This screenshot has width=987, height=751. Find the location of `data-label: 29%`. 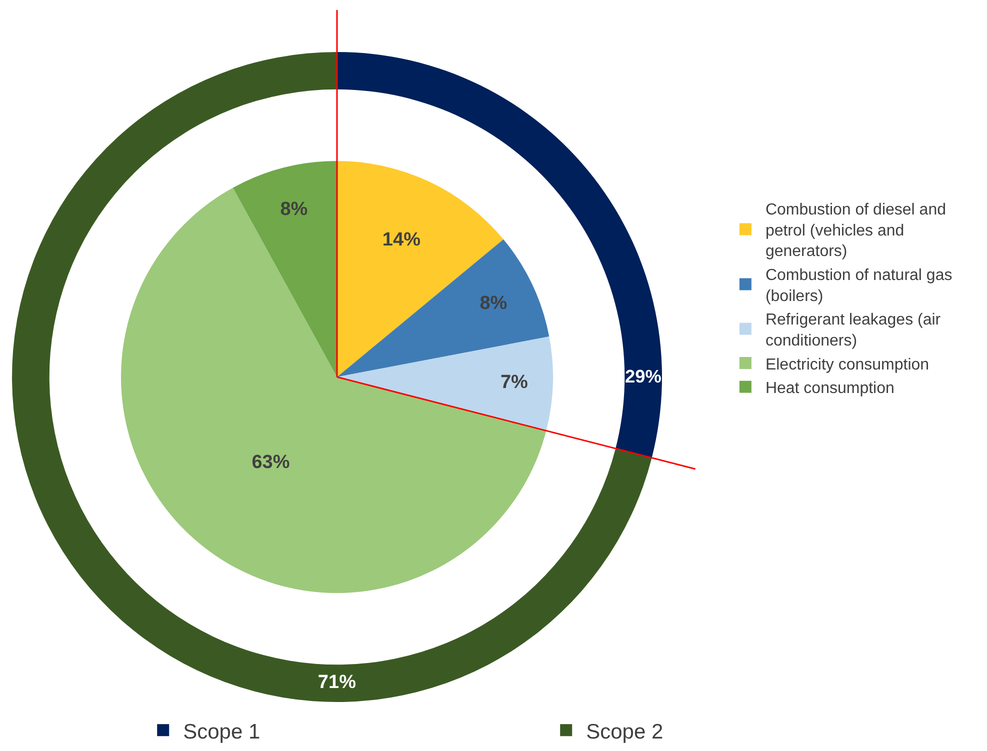

data-label: 29% is located at coordinates (643, 376).